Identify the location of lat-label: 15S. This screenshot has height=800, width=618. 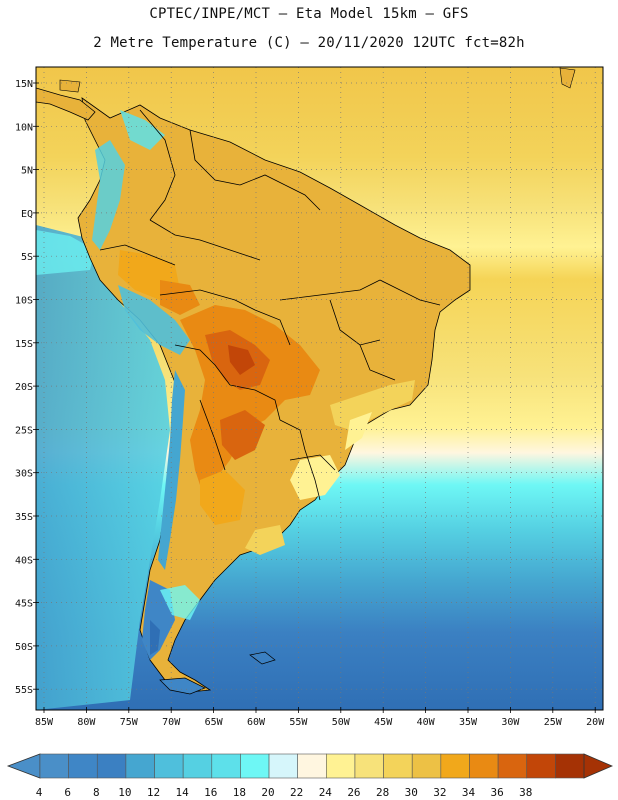
(24, 344).